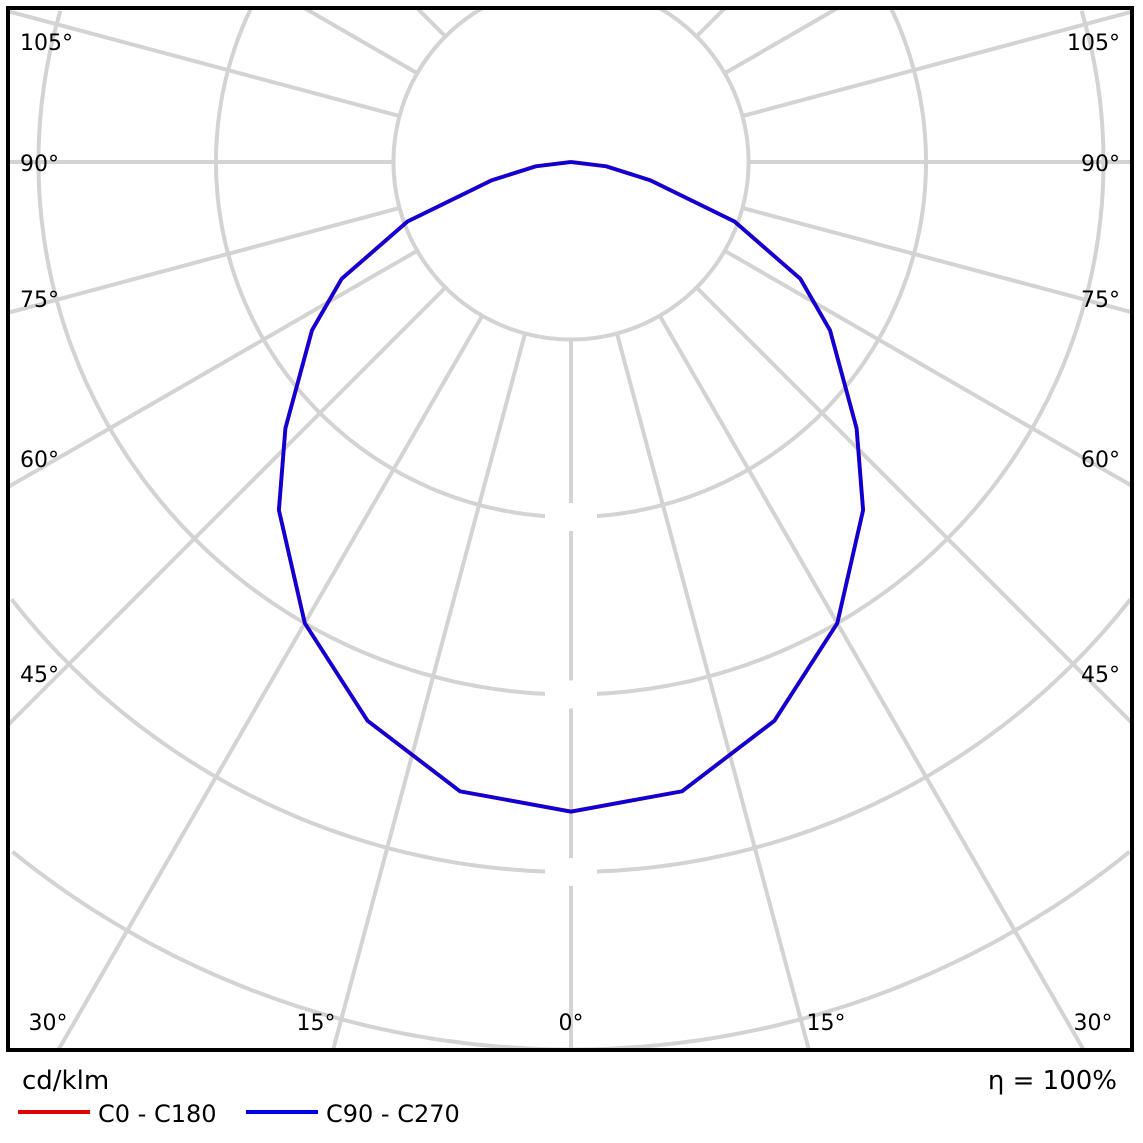 The width and height of the screenshot is (1143, 1143). Describe the element at coordinates (571, 1023) in the screenshot. I see `angle-label-bottom: 0°` at that location.